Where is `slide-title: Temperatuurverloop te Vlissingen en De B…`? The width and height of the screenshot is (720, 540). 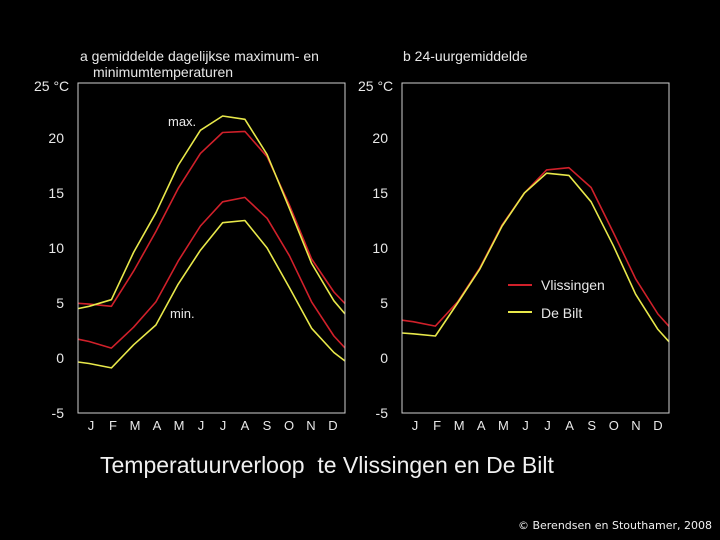
slide-title: Temperatuurverloop te Vlissingen en De B… is located at coordinates (327, 465).